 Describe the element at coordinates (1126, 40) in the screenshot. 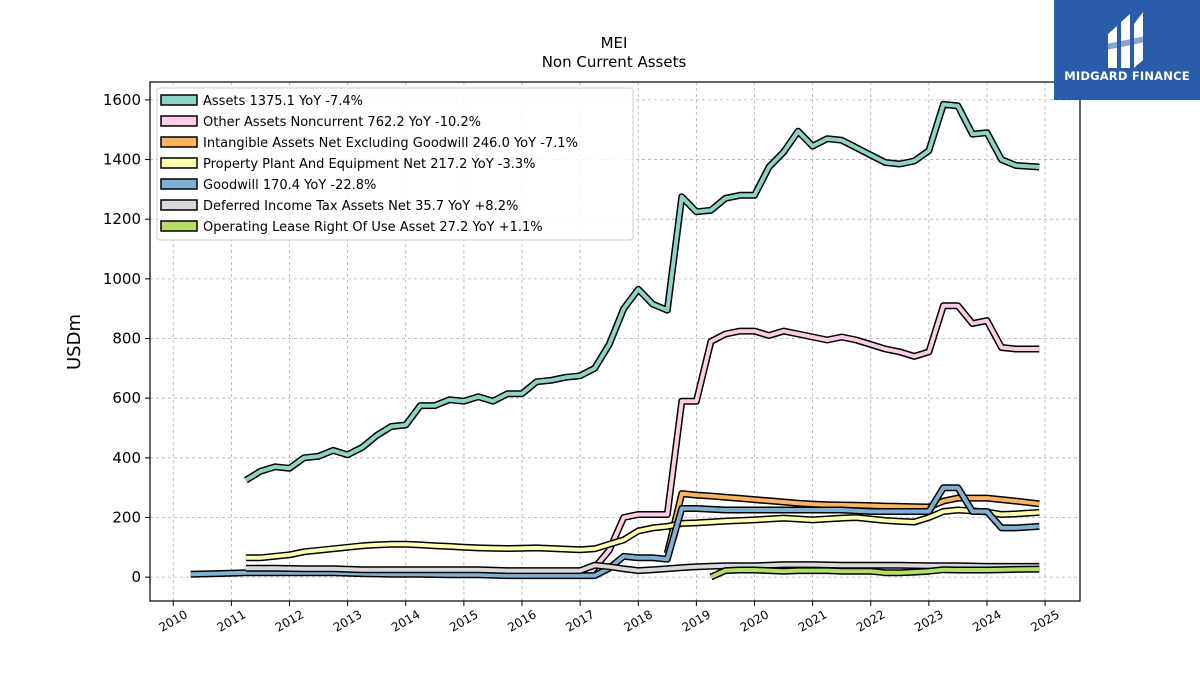

I see `midgard-logo-icon` at that location.